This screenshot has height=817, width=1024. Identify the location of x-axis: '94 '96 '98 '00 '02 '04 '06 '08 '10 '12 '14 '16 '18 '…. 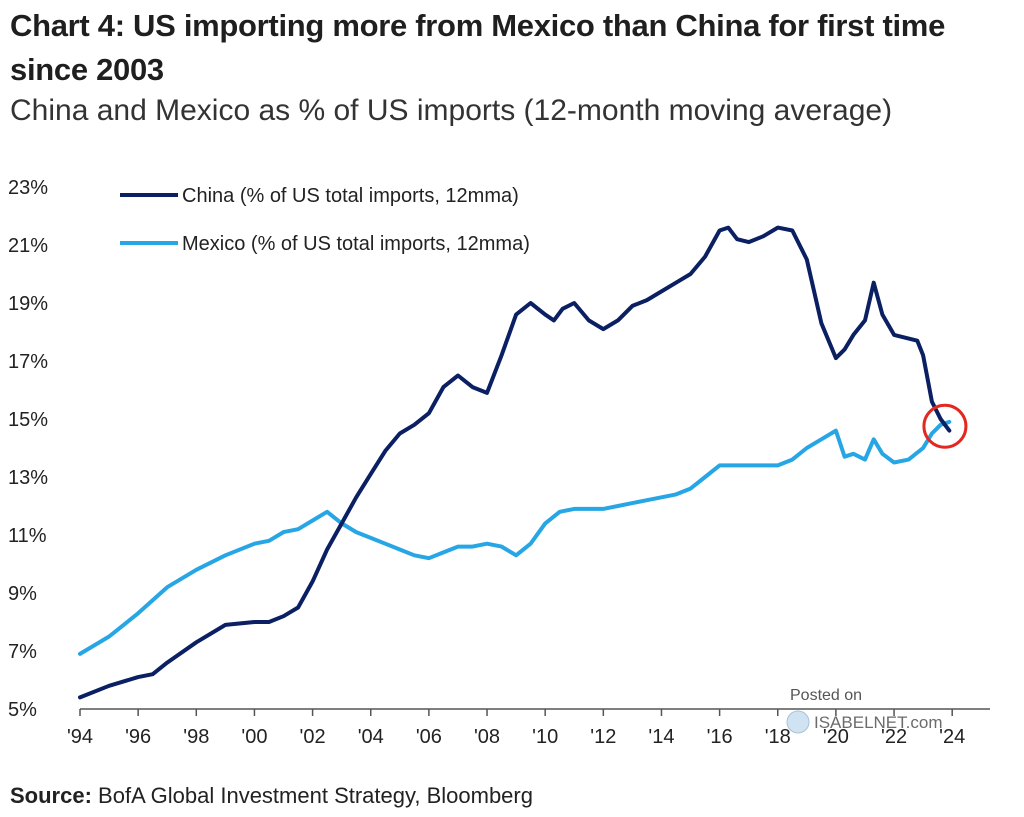
(528, 728).